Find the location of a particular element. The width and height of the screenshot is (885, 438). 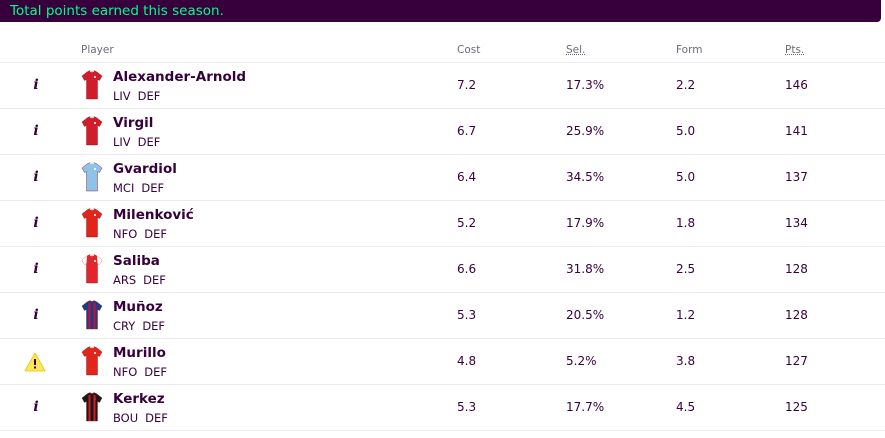

column-header-player: Player is located at coordinates (97, 50).